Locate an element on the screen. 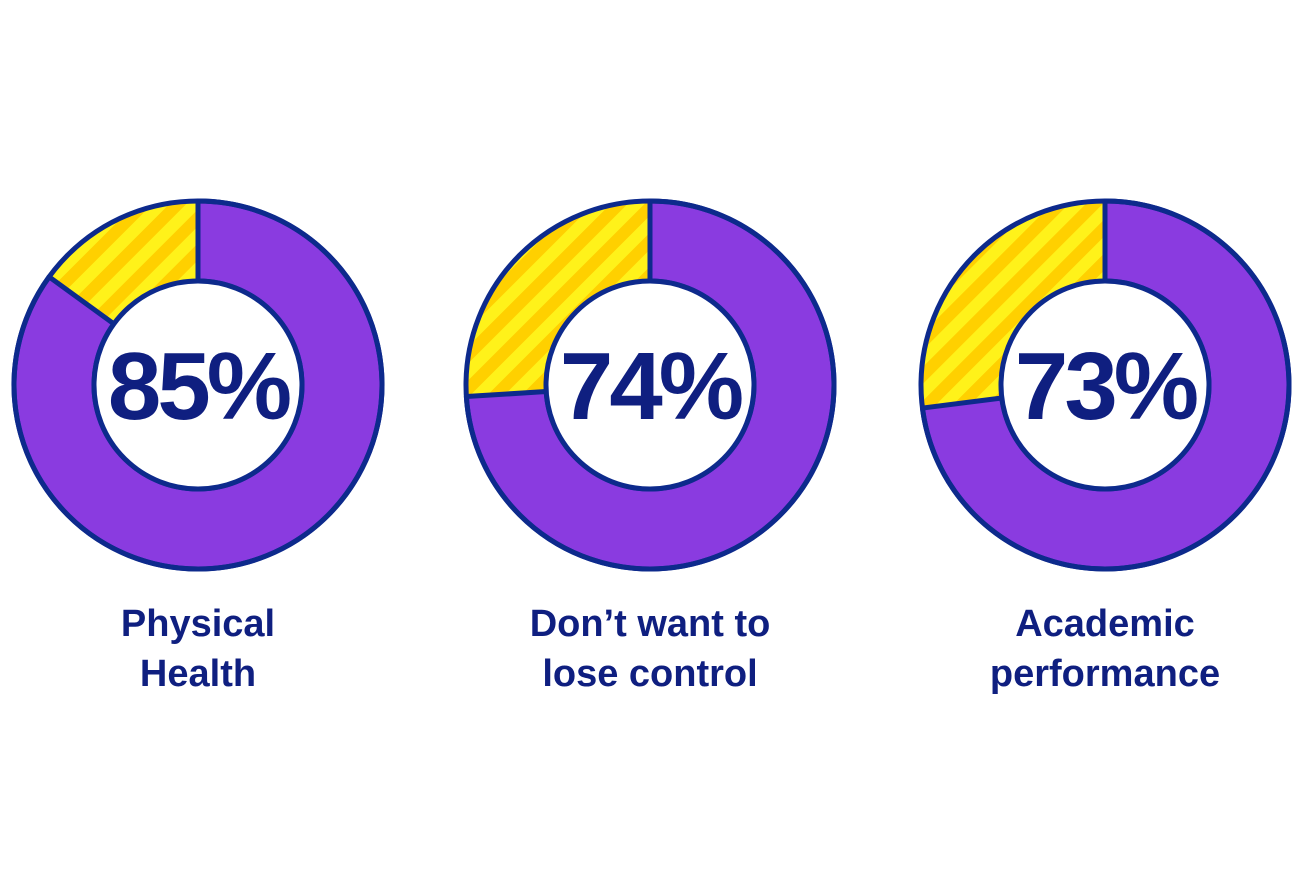 Image resolution: width=1302 pixels, height=881 pixels. donut-label: Academic is located at coordinates (1105, 624).